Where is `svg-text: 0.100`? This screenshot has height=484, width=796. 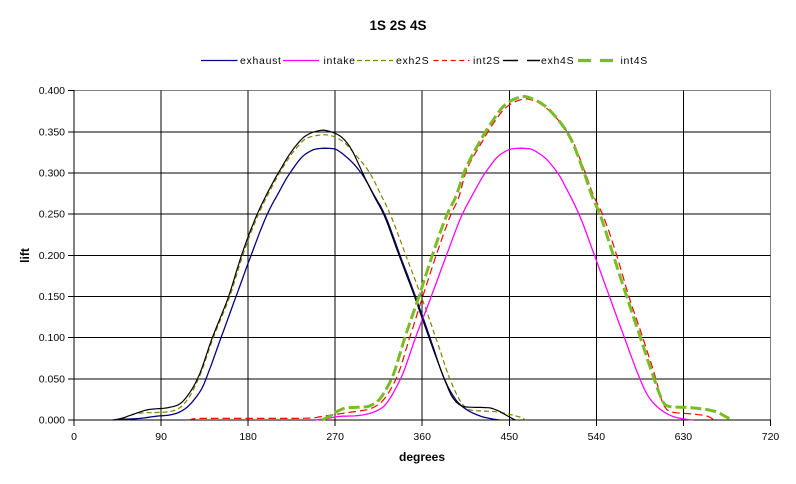
svg-text: 0.100 is located at coordinates (52, 338).